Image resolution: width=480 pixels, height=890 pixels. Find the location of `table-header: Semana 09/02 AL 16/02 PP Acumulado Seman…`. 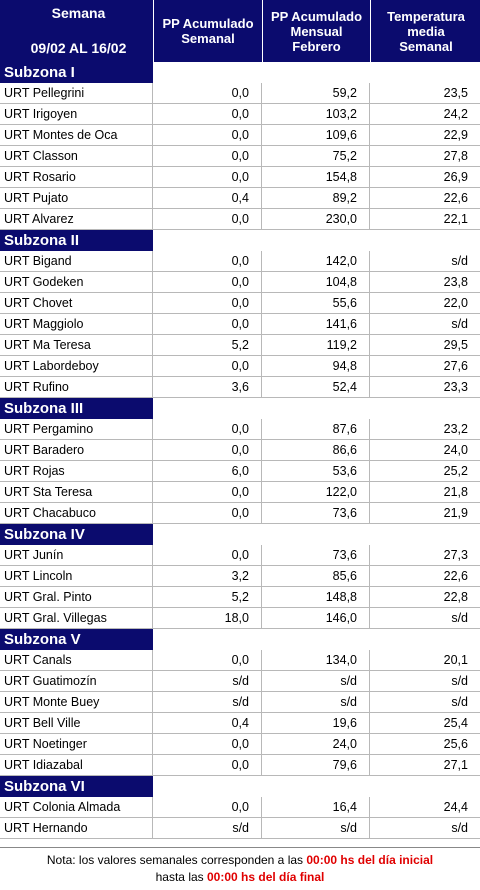

table-header: Semana 09/02 AL 16/02 PP Acumulado Seman… is located at coordinates (240, 31).